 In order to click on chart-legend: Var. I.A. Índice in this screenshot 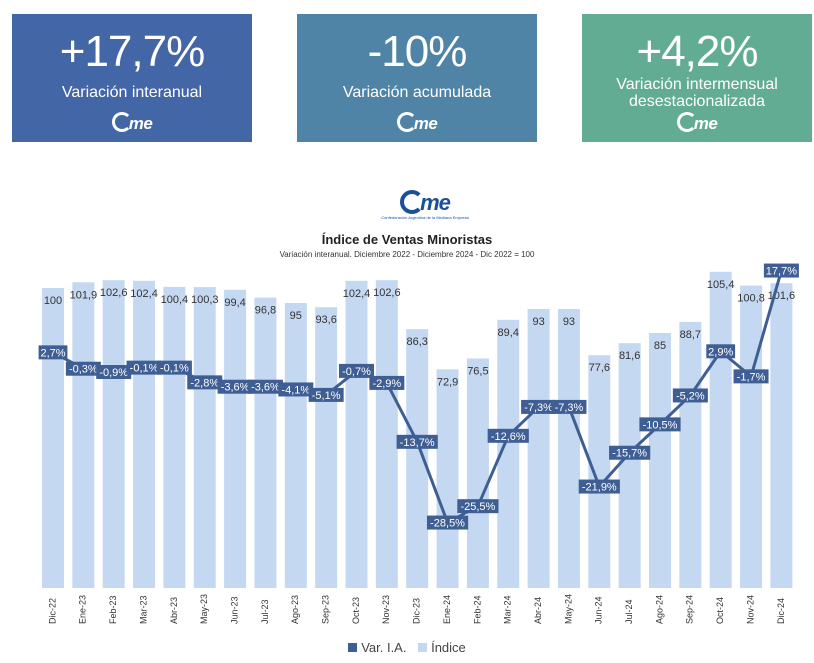, I will do `click(407, 647)`.